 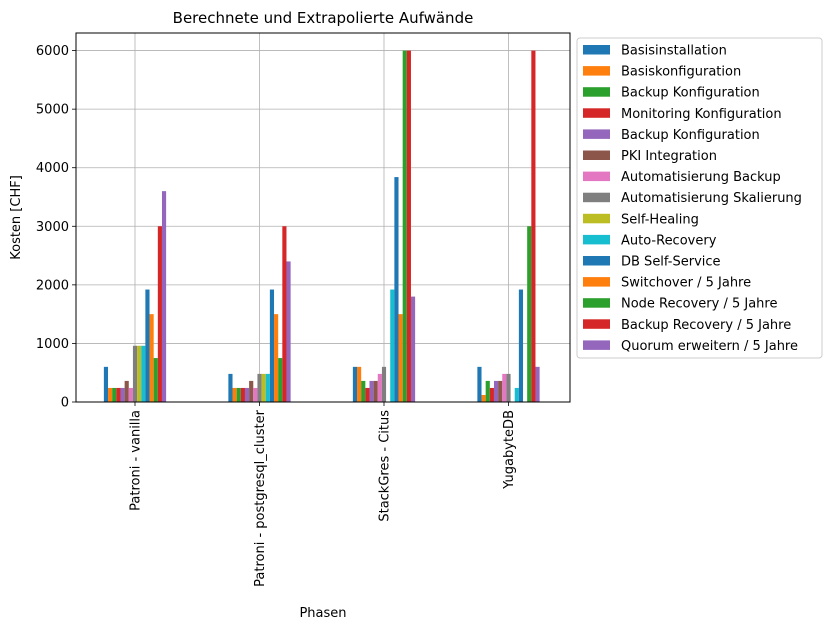 I want to click on legend-label: Monitoring Konfiguration, so click(x=701, y=114).